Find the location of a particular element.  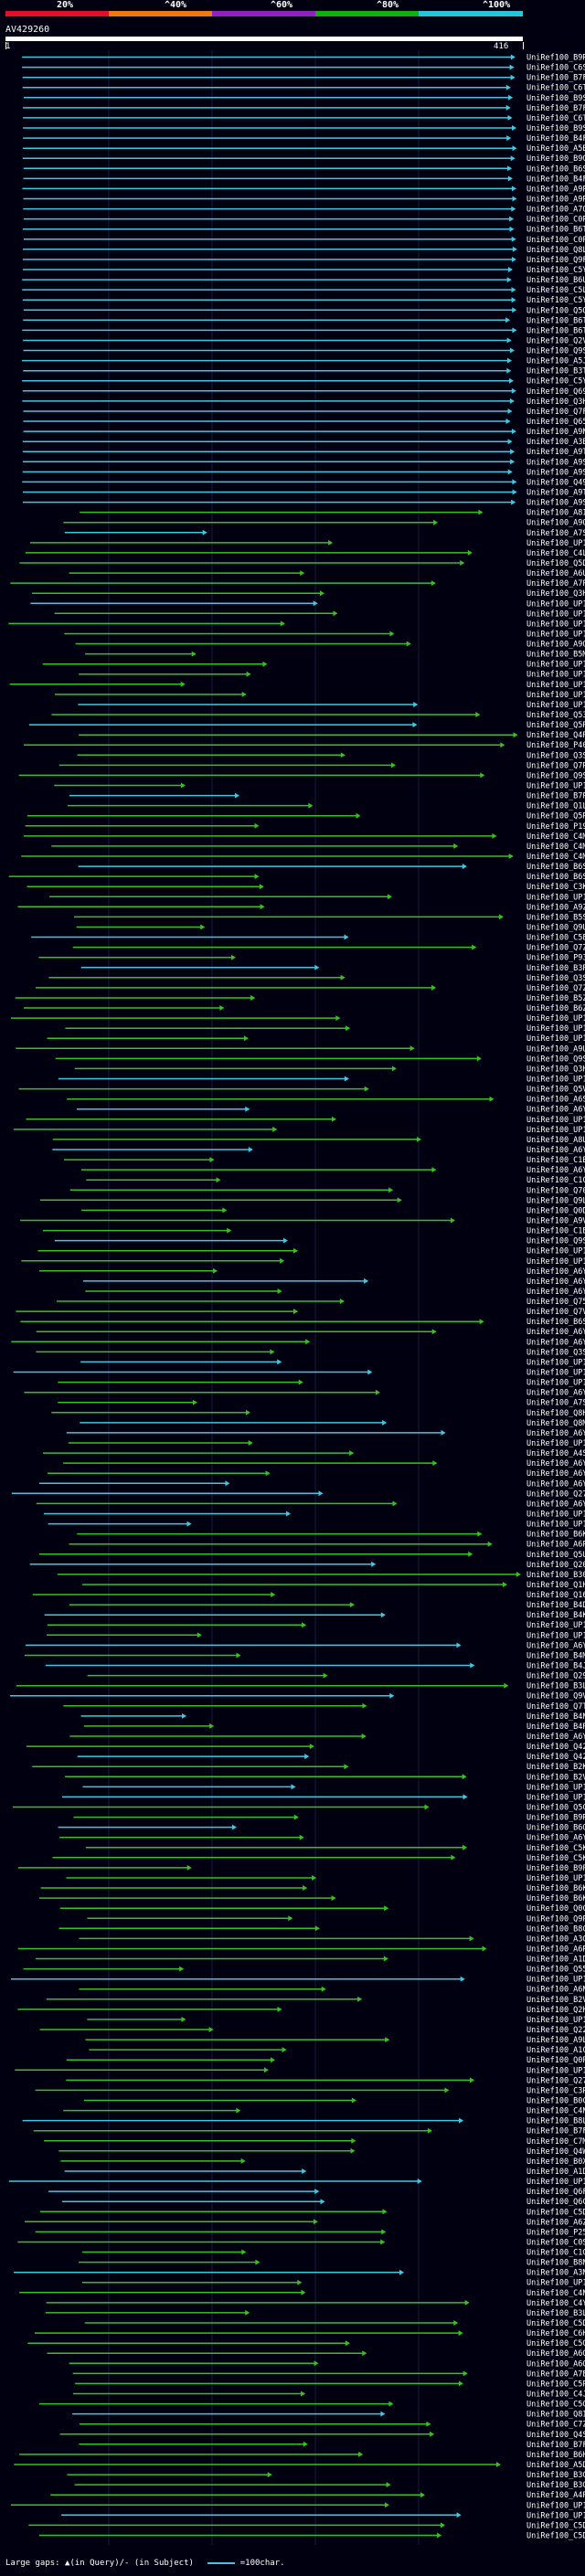

hit-label: UniRef100_A1DNJ4 is located at coordinates (556, 1960).